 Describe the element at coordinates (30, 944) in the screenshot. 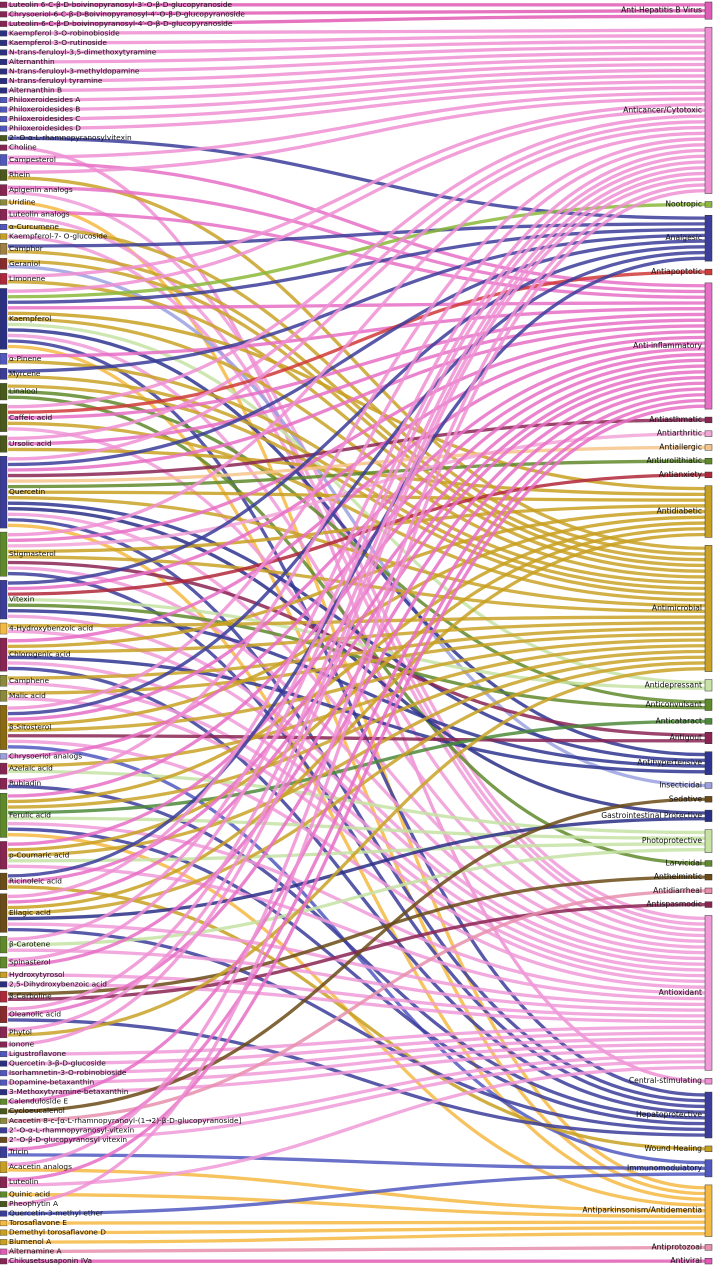

I see `source-label: β-Carotene` at that location.